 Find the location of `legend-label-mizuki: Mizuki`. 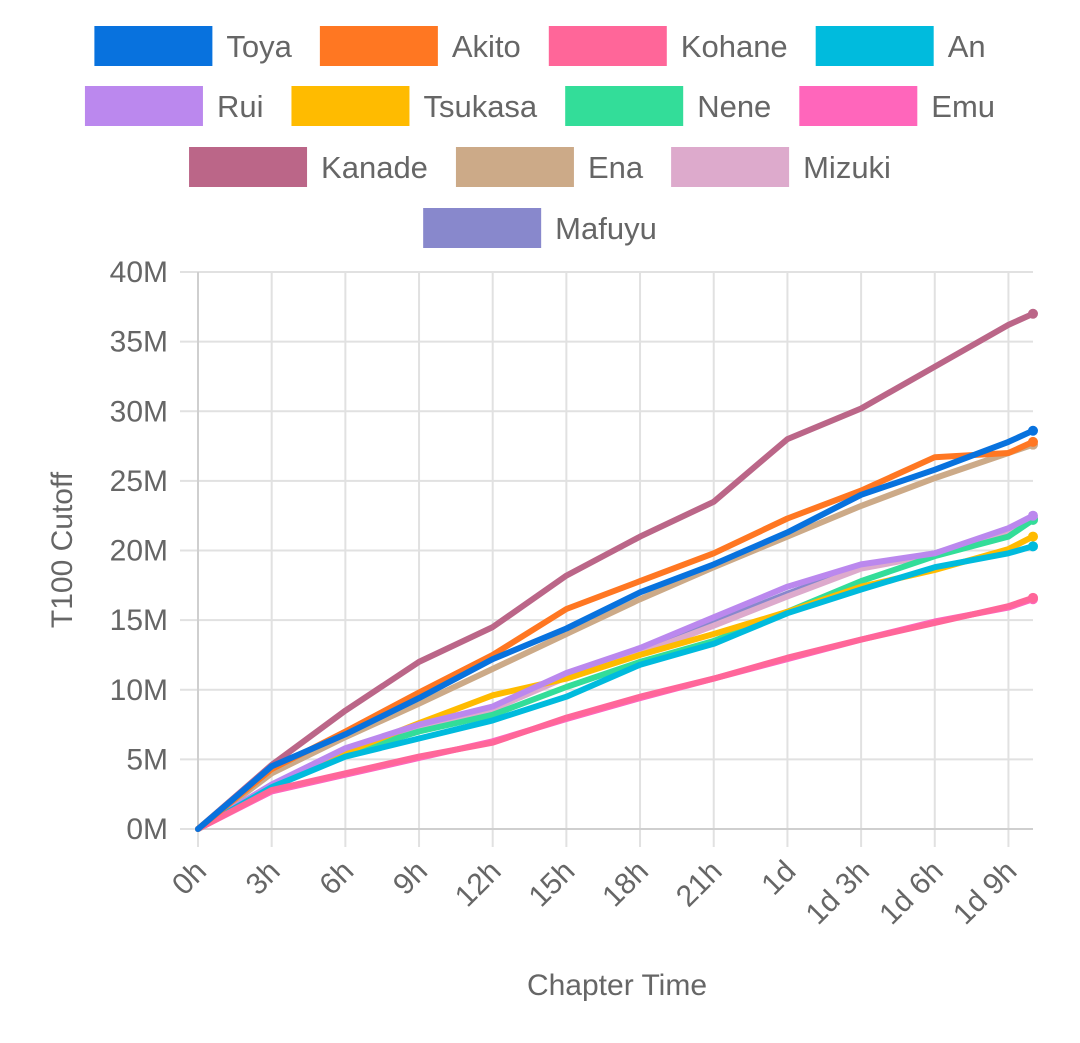

legend-label-mizuki: Mizuki is located at coordinates (847, 167).